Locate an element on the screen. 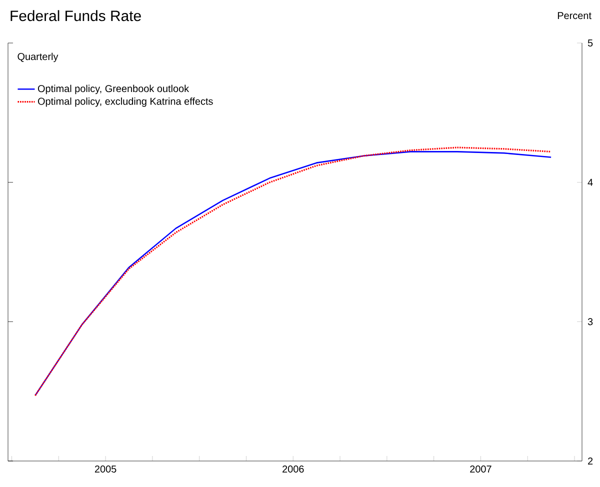  y-axis-title: Percent is located at coordinates (575, 16).